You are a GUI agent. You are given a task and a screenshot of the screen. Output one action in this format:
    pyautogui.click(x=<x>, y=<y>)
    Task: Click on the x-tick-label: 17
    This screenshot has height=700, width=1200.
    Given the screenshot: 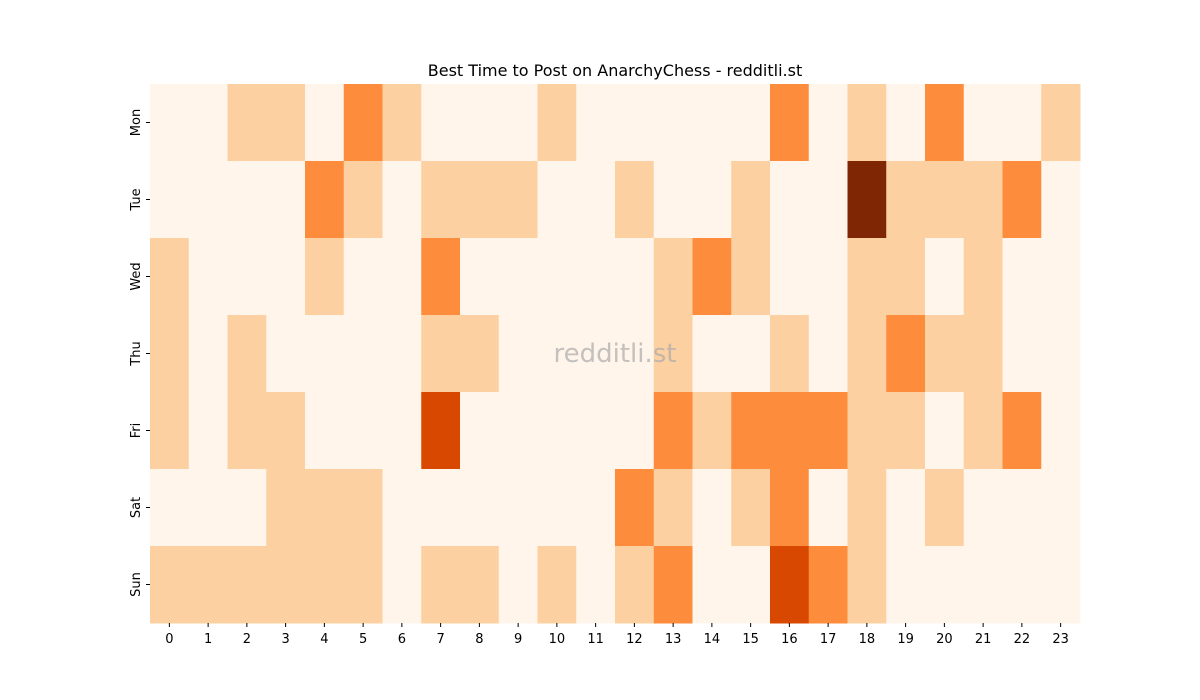 What is the action you would take?
    pyautogui.click(x=828, y=639)
    